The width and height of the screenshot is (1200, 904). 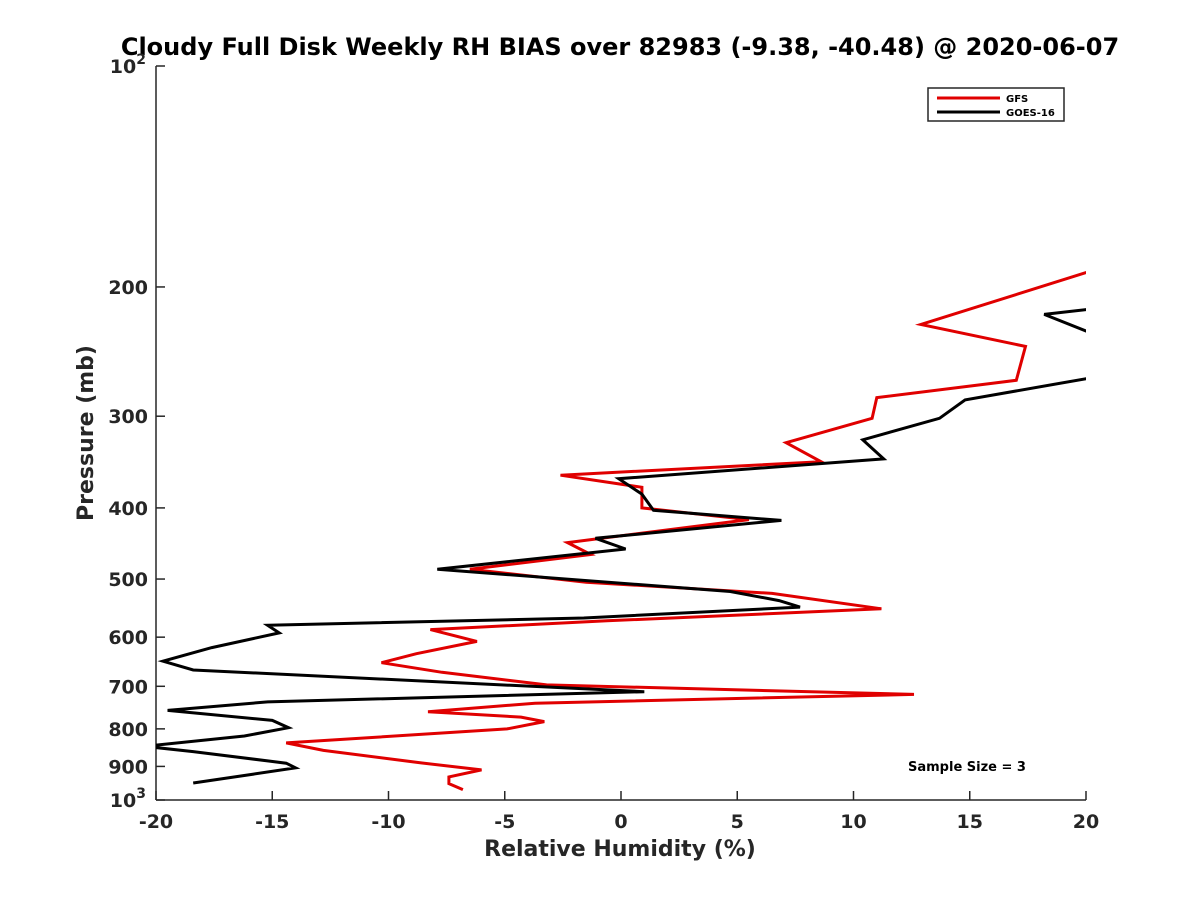 What do you see at coordinates (128, 687) in the screenshot?
I see `y-tick-label: 700` at bounding box center [128, 687].